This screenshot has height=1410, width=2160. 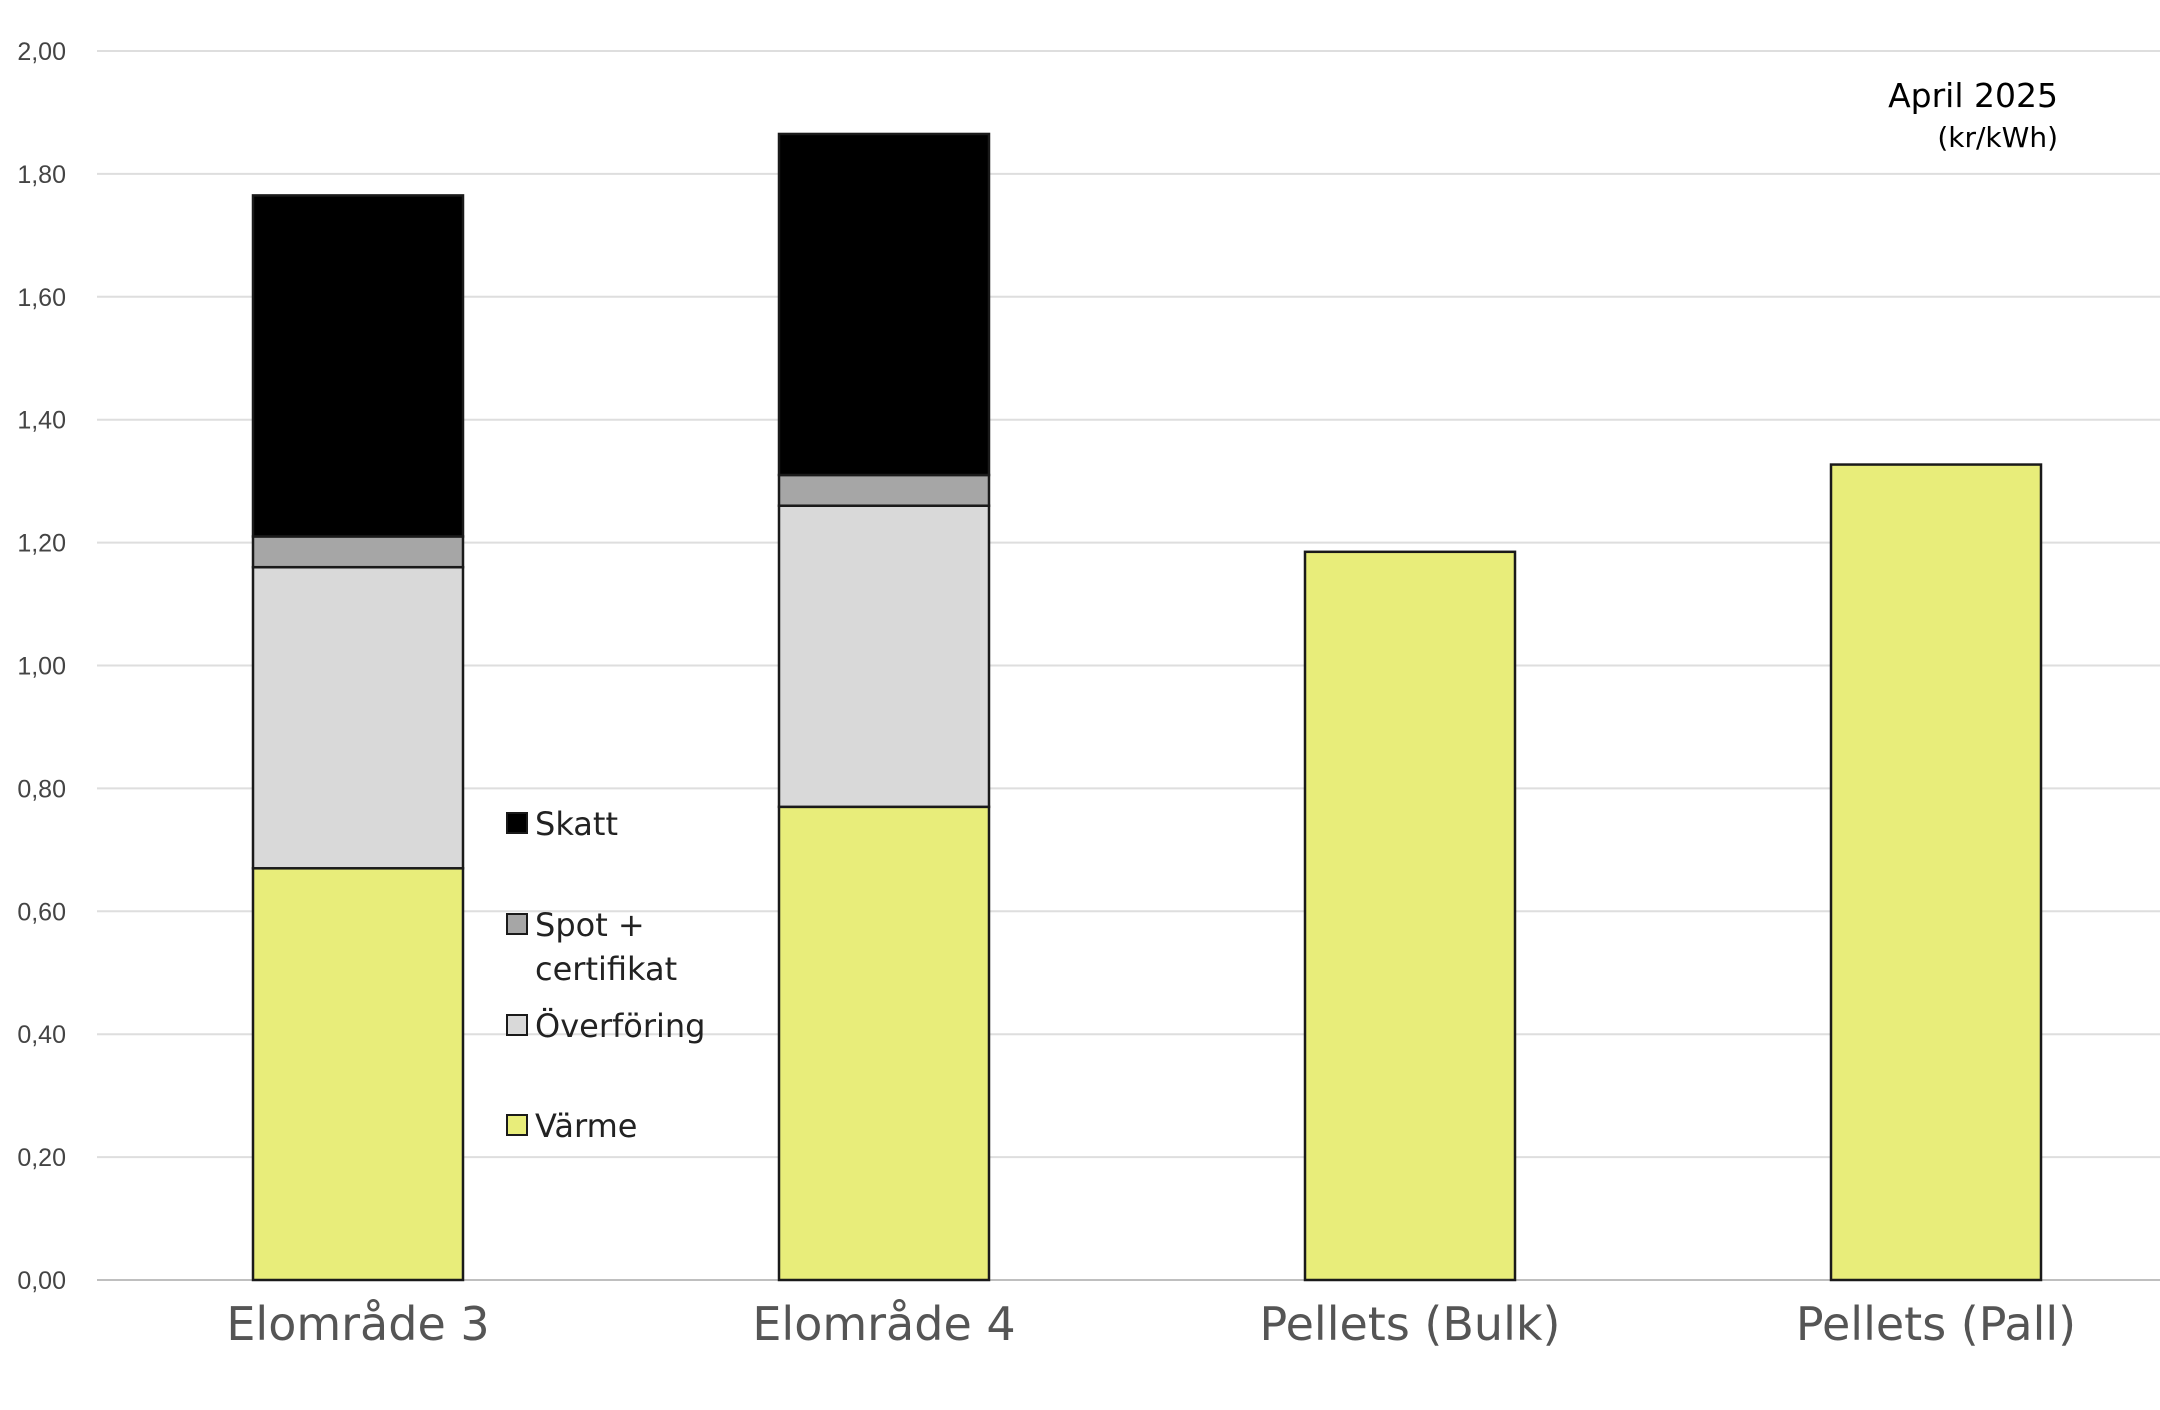 What do you see at coordinates (41, 52) in the screenshot?
I see `y-tick-label: 2,00` at bounding box center [41, 52].